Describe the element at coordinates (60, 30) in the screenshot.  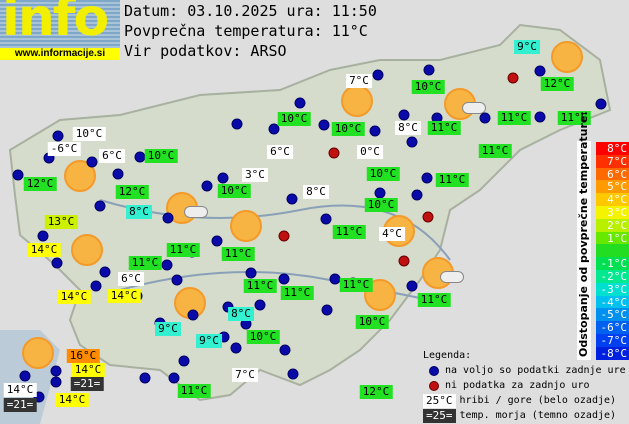
I see `logo: info www.informacije.si` at that location.